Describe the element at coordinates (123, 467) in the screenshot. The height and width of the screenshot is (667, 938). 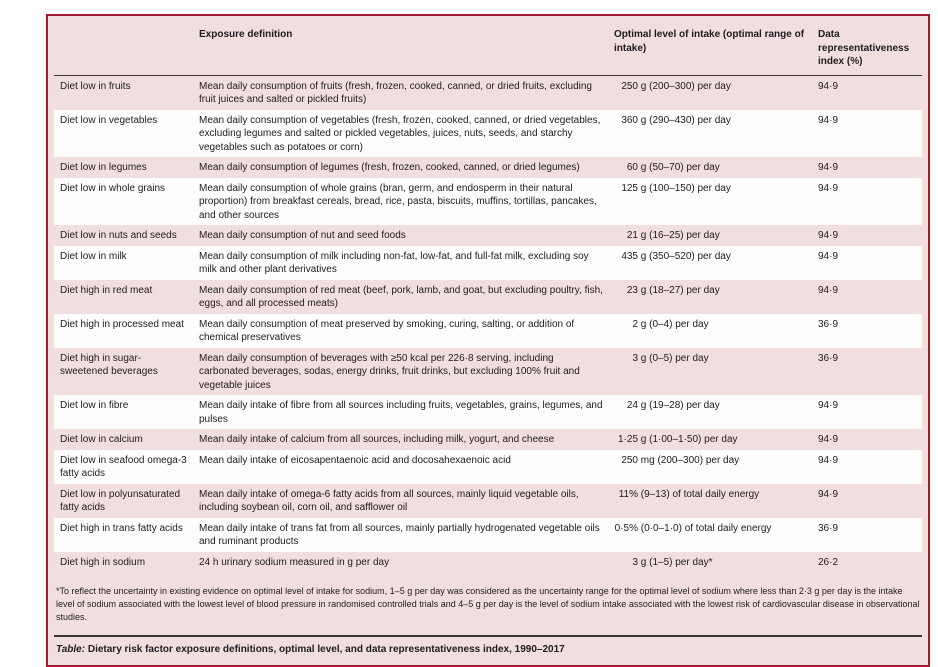
I see `risk-factor-label: Diet low in seafood omega-3 fatty acids` at that location.